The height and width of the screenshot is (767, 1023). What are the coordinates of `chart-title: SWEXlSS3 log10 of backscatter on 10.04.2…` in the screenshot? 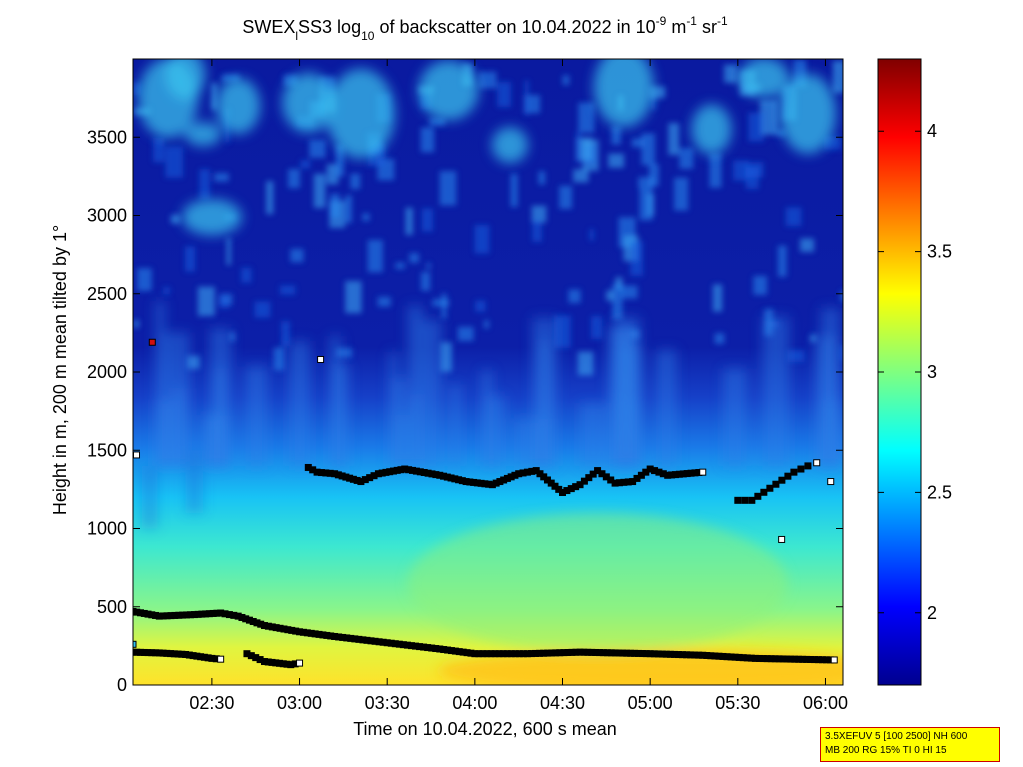 It's located at (485, 28).